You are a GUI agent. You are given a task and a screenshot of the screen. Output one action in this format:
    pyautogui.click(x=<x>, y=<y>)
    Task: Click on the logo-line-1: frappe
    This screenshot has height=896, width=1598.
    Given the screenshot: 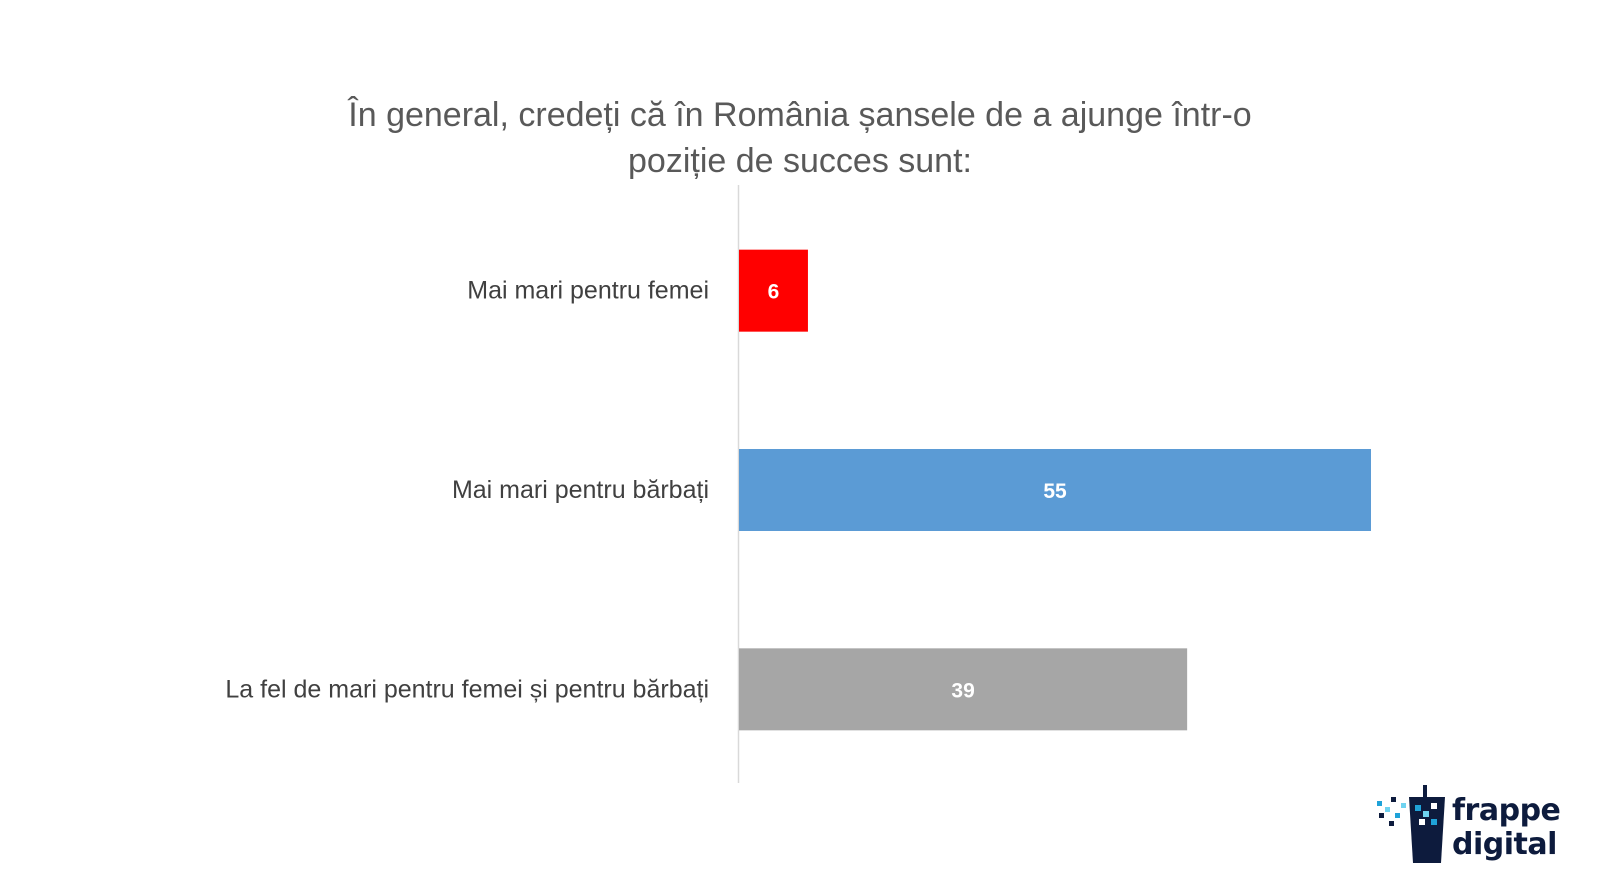 What is the action you would take?
    pyautogui.click(x=1506, y=810)
    